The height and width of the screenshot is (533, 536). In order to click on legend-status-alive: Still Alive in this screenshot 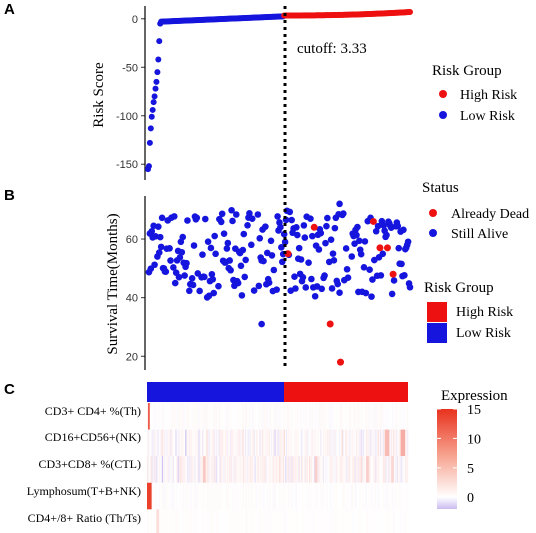, I will do `click(479, 234)`.